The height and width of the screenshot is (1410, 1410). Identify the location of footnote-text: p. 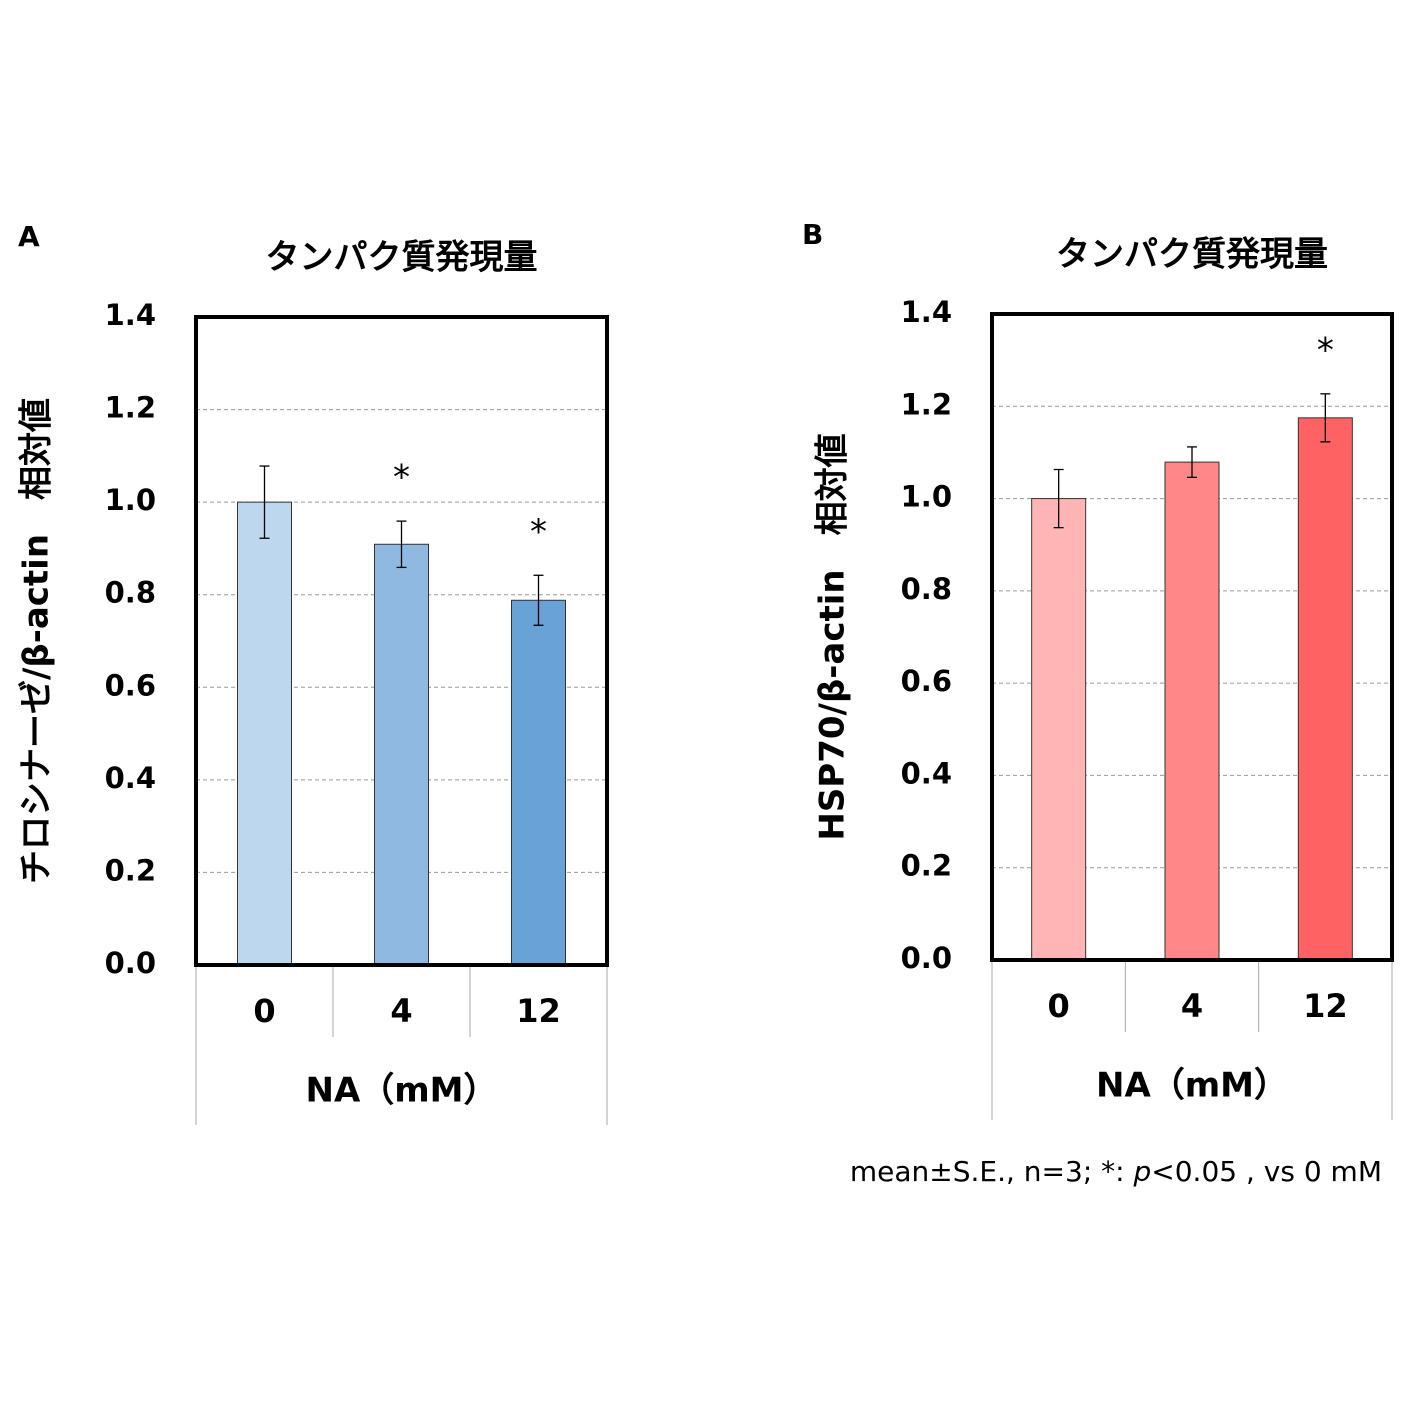
(1142, 1171).